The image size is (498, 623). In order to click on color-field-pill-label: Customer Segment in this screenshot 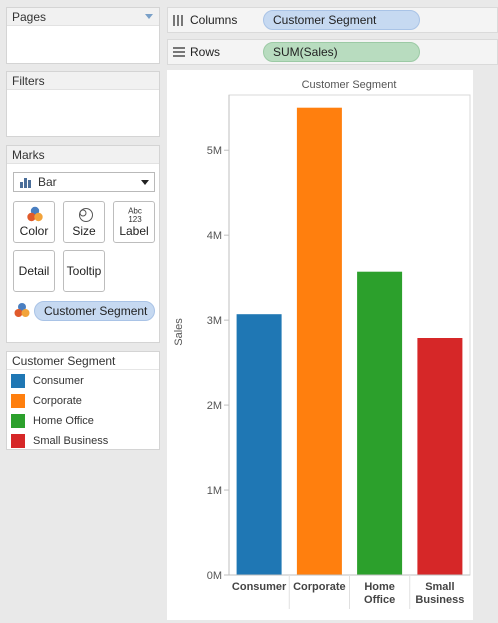, I will do `click(96, 311)`.